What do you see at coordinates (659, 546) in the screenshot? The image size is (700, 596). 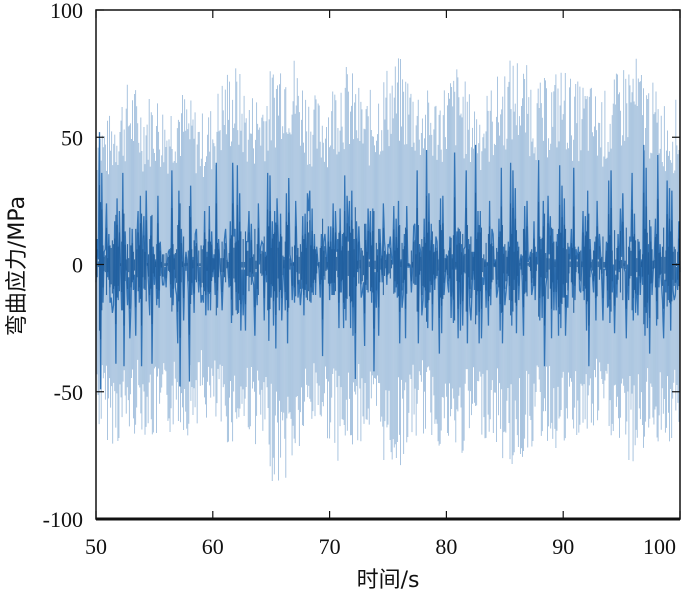 I see `x-tick-label: 100` at bounding box center [659, 546].